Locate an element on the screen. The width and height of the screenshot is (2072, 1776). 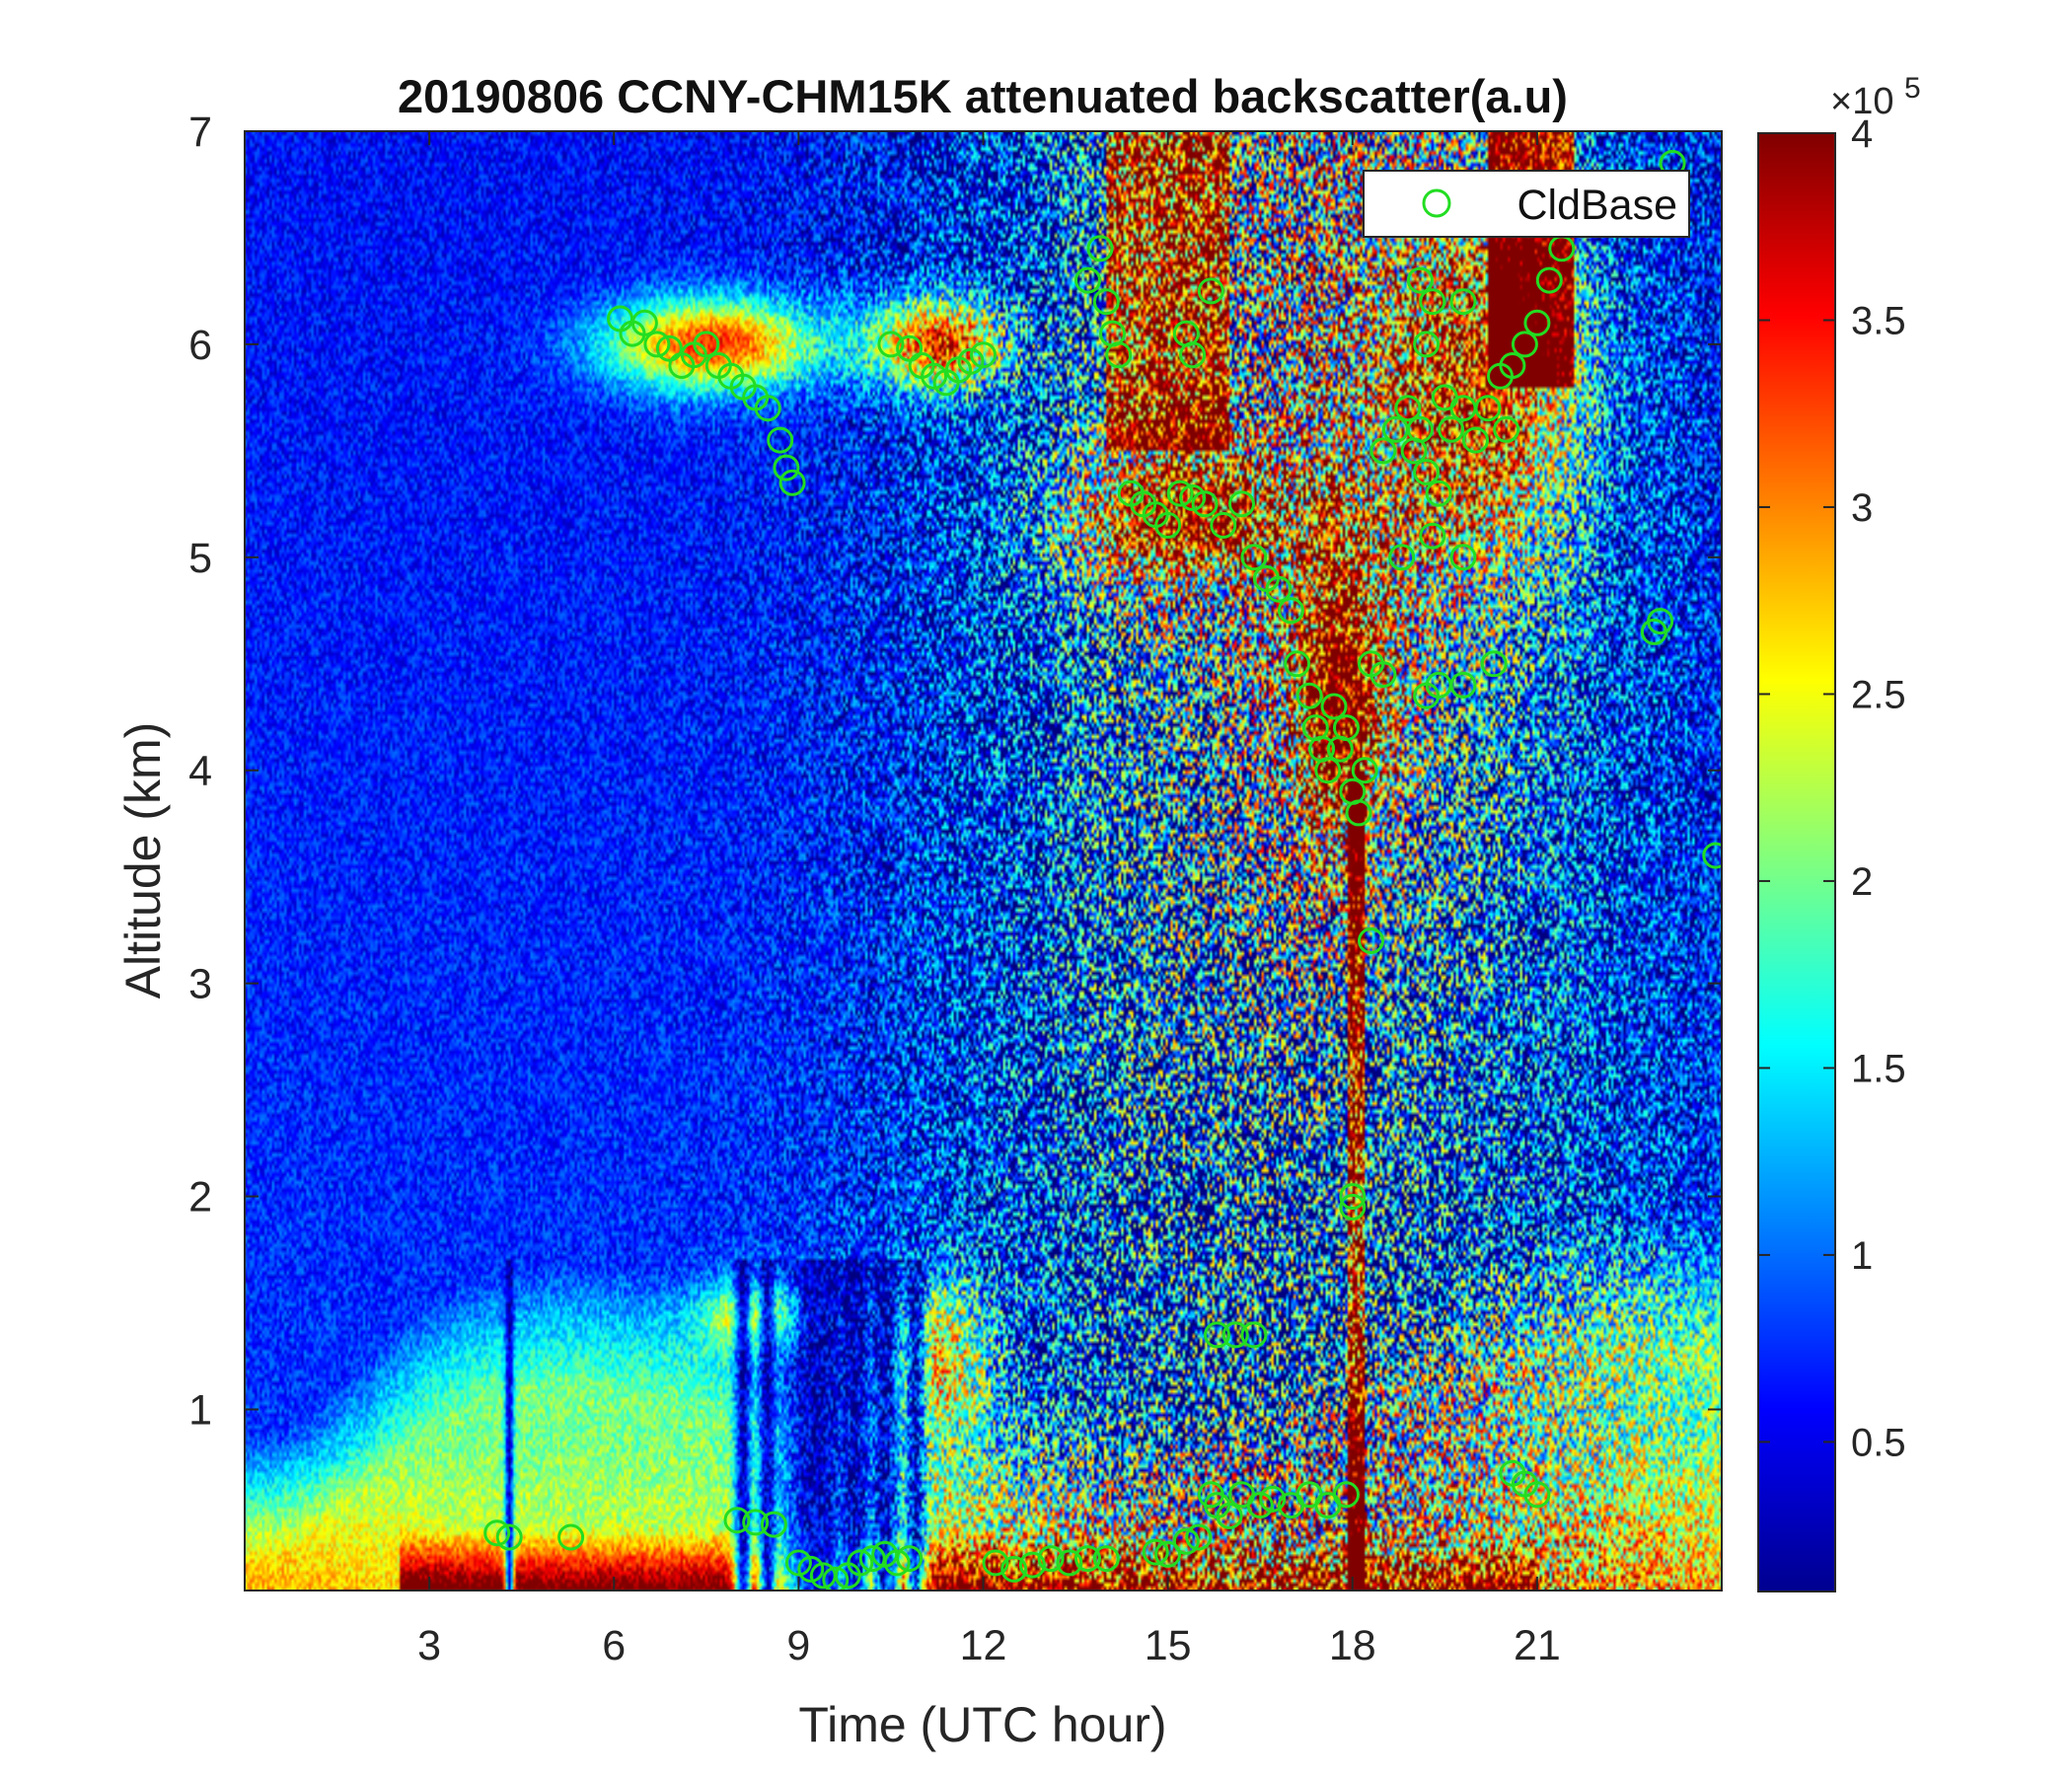
colorbar-ticks: 0.5 1 1.5 2 2.5 3 3.5 4 is located at coordinates (1832, 788).